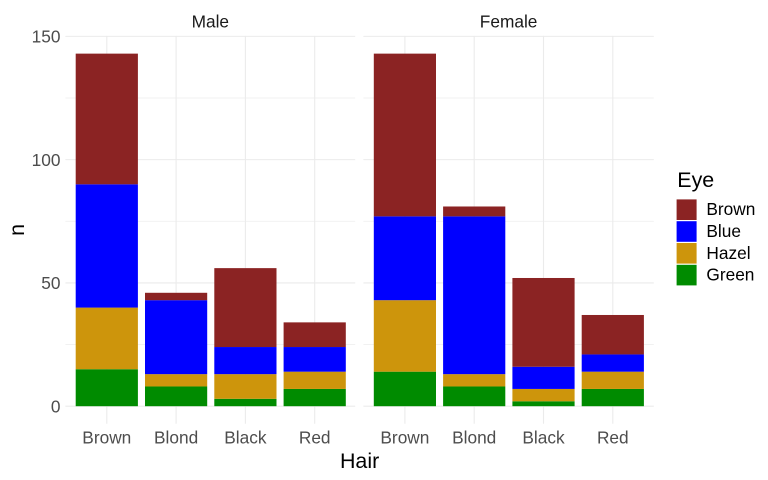  What do you see at coordinates (695, 180) in the screenshot?
I see `svg-text: Eye` at bounding box center [695, 180].